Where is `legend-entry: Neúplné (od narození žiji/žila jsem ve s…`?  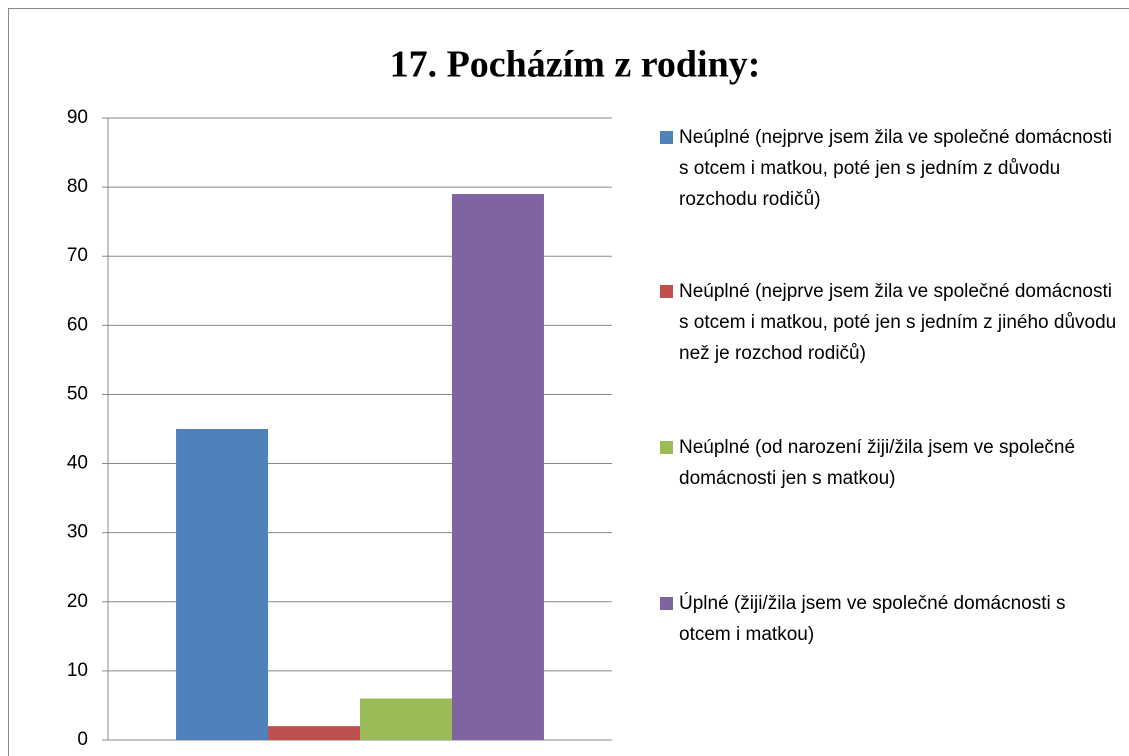
legend-entry: Neúplné (od narození žiji/žila jsem ve s… is located at coordinates (890, 463).